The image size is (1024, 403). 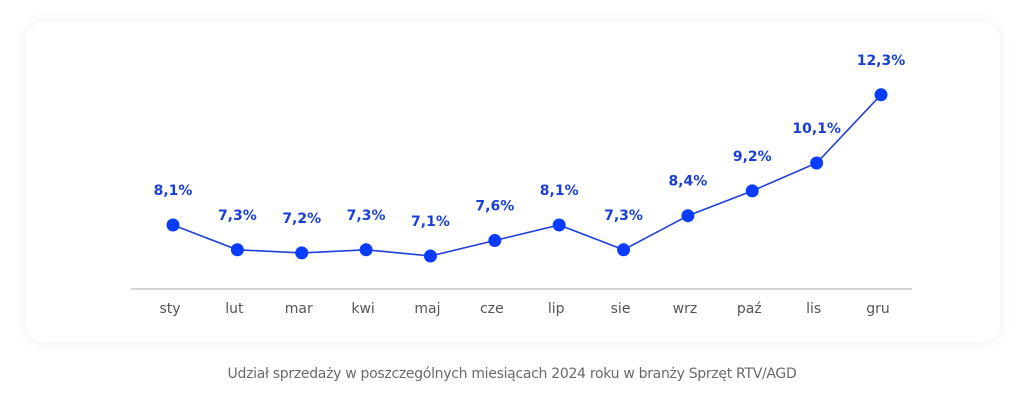 I want to click on data-label: 7,2%, so click(x=301, y=219).